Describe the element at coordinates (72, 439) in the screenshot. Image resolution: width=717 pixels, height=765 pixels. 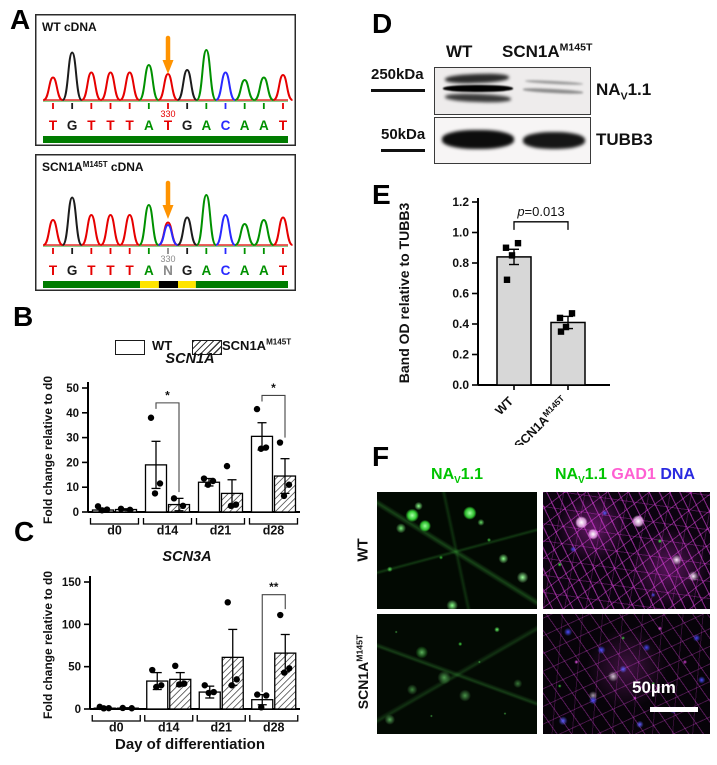
I see `y-tick-label: 30` at that location.